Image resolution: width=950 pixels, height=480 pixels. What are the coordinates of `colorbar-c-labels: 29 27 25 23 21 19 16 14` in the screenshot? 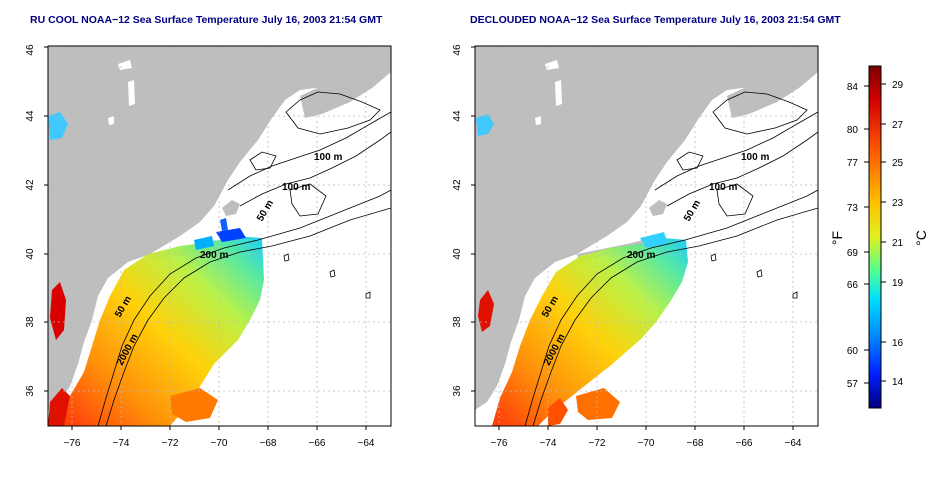 It's located at (898, 234).